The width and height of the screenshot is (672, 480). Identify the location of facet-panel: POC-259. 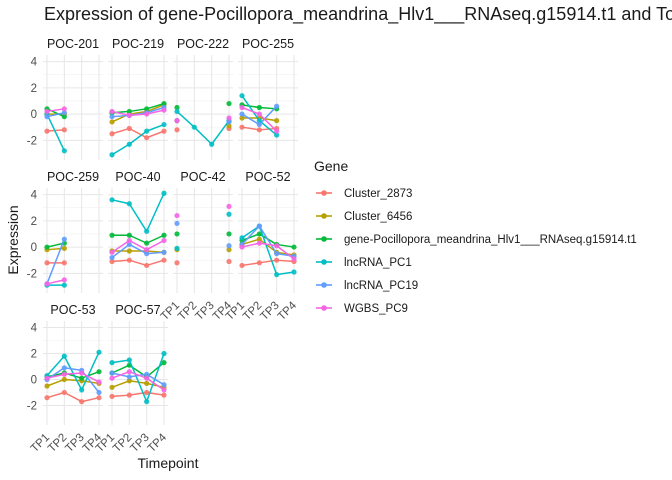
(73, 231).